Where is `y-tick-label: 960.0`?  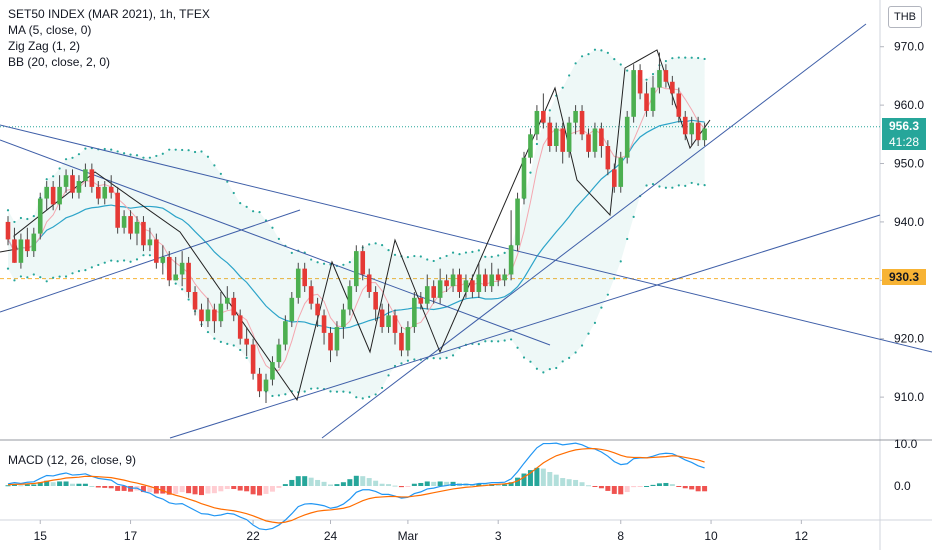
y-tick-label: 960.0 is located at coordinates (909, 105).